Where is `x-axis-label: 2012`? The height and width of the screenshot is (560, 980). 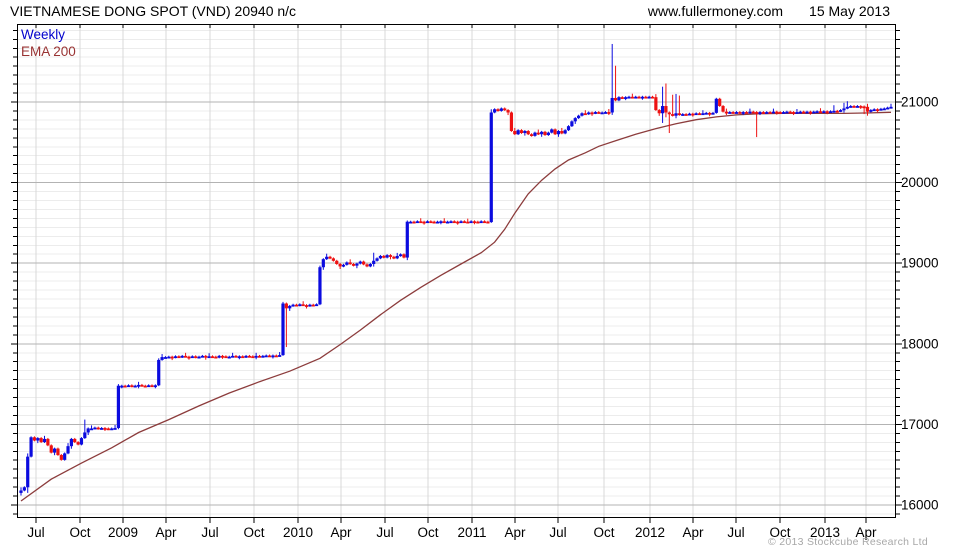
x-axis-label: 2012 is located at coordinates (650, 532).